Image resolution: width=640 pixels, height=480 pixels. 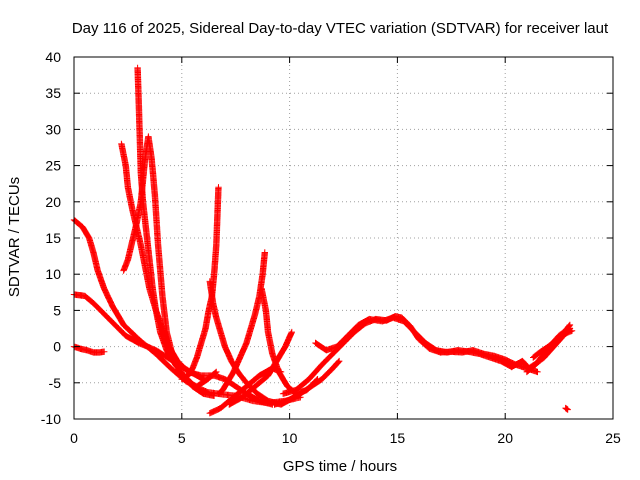 I want to click on x-tick-label: 10, so click(x=290, y=438).